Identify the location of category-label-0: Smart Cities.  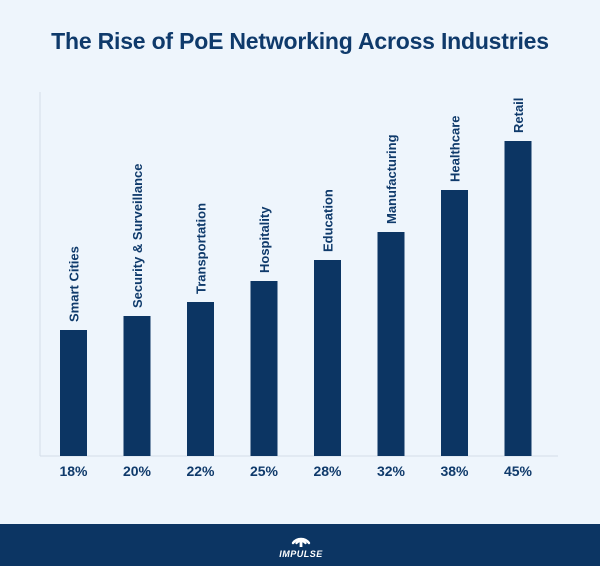
(74, 284).